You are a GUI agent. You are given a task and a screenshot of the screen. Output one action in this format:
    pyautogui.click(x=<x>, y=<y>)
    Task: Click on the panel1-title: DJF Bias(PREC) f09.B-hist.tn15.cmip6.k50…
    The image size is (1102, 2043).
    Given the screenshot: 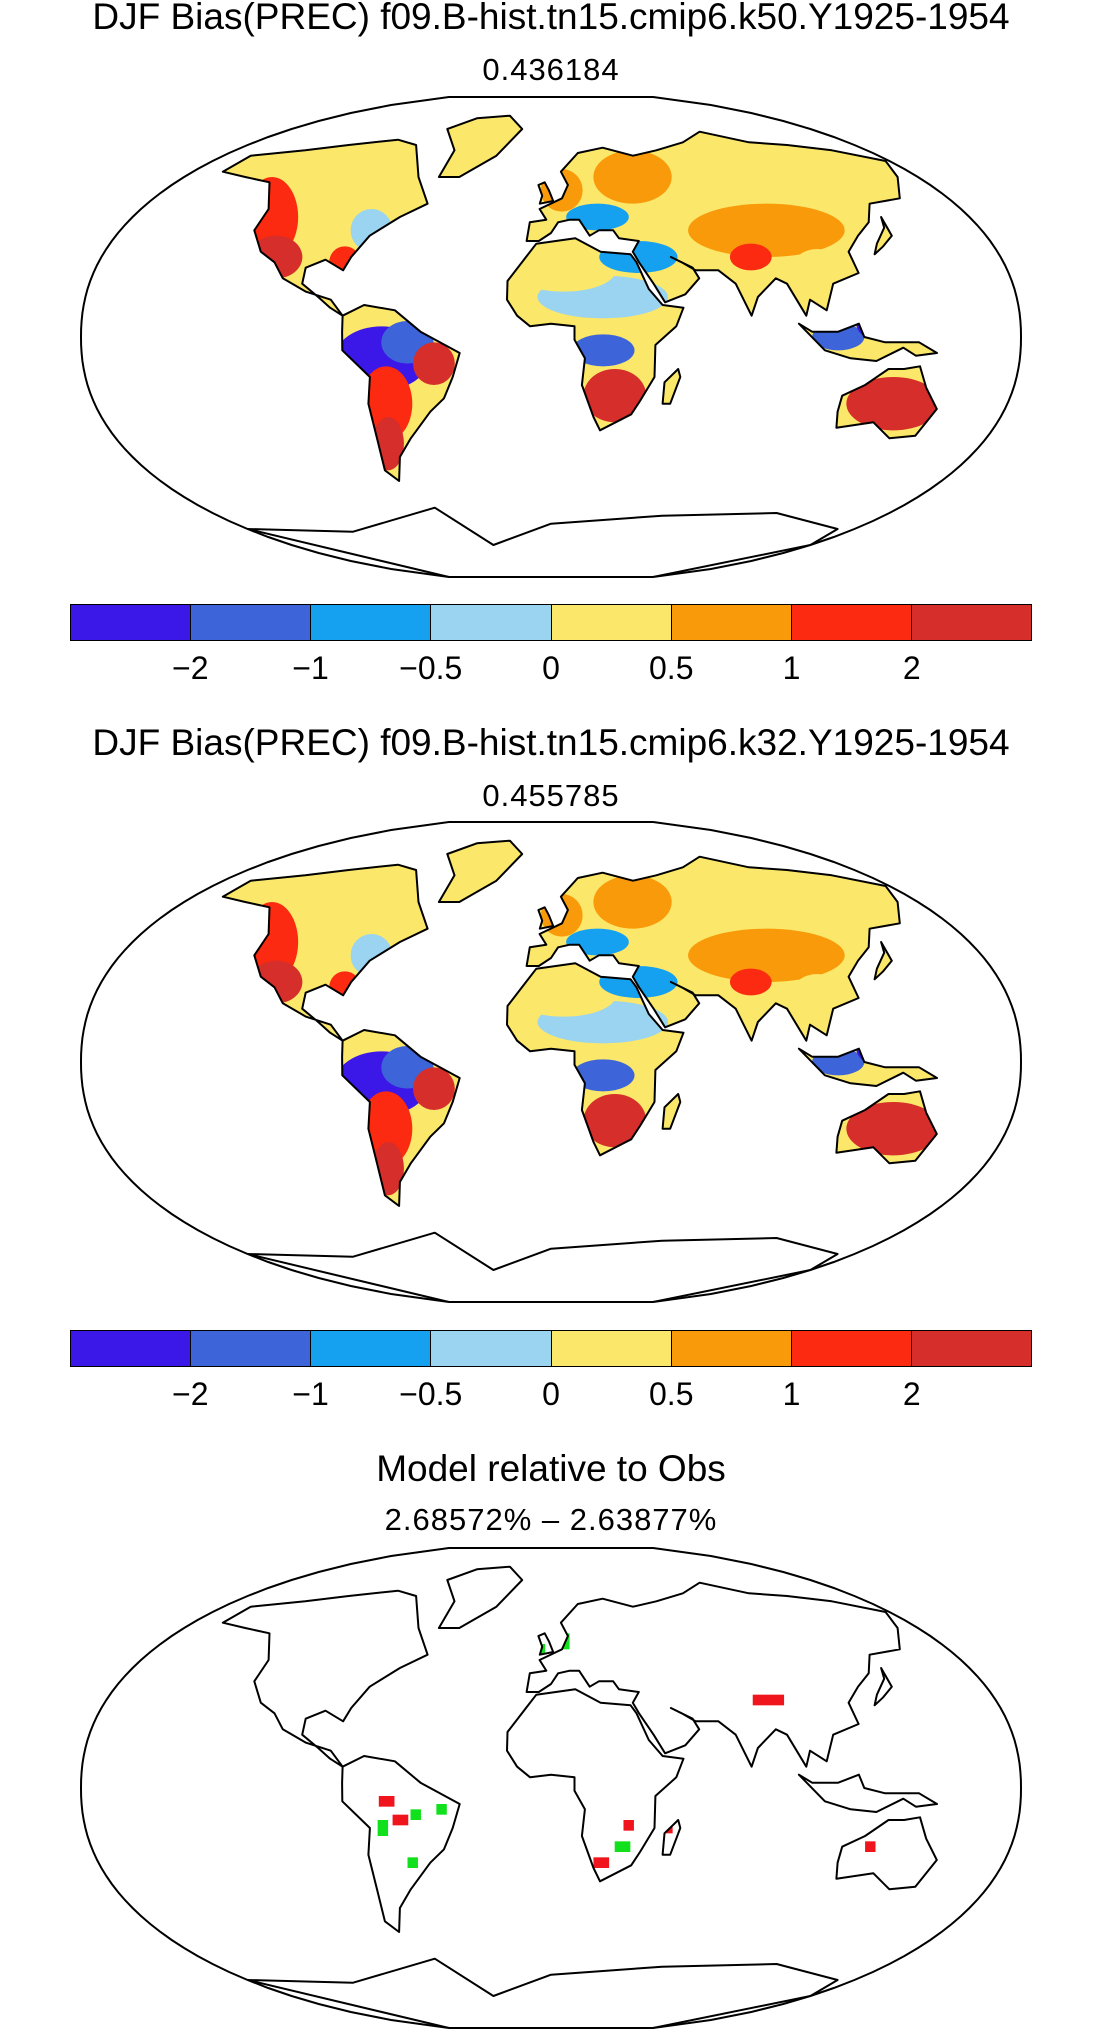 What is the action you would take?
    pyautogui.click(x=551, y=18)
    